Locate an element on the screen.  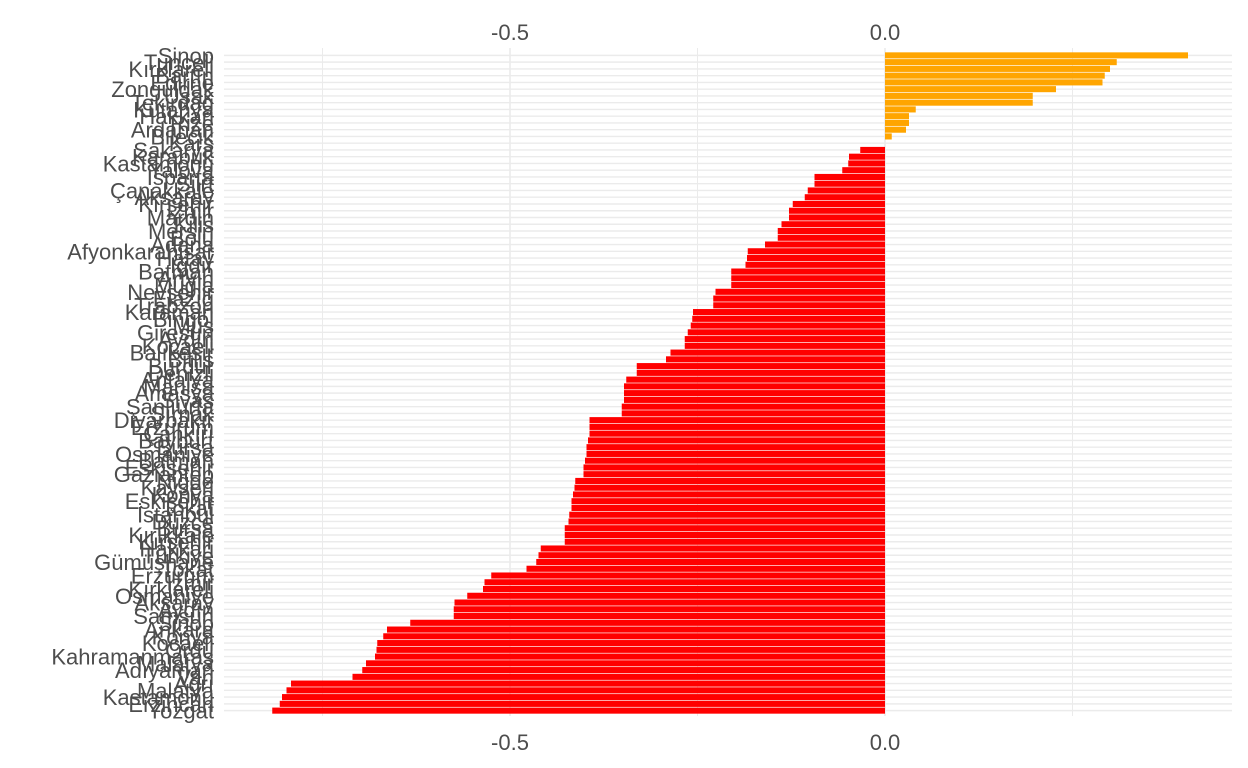
category-label: Osmaniye is located at coordinates (164, 454).